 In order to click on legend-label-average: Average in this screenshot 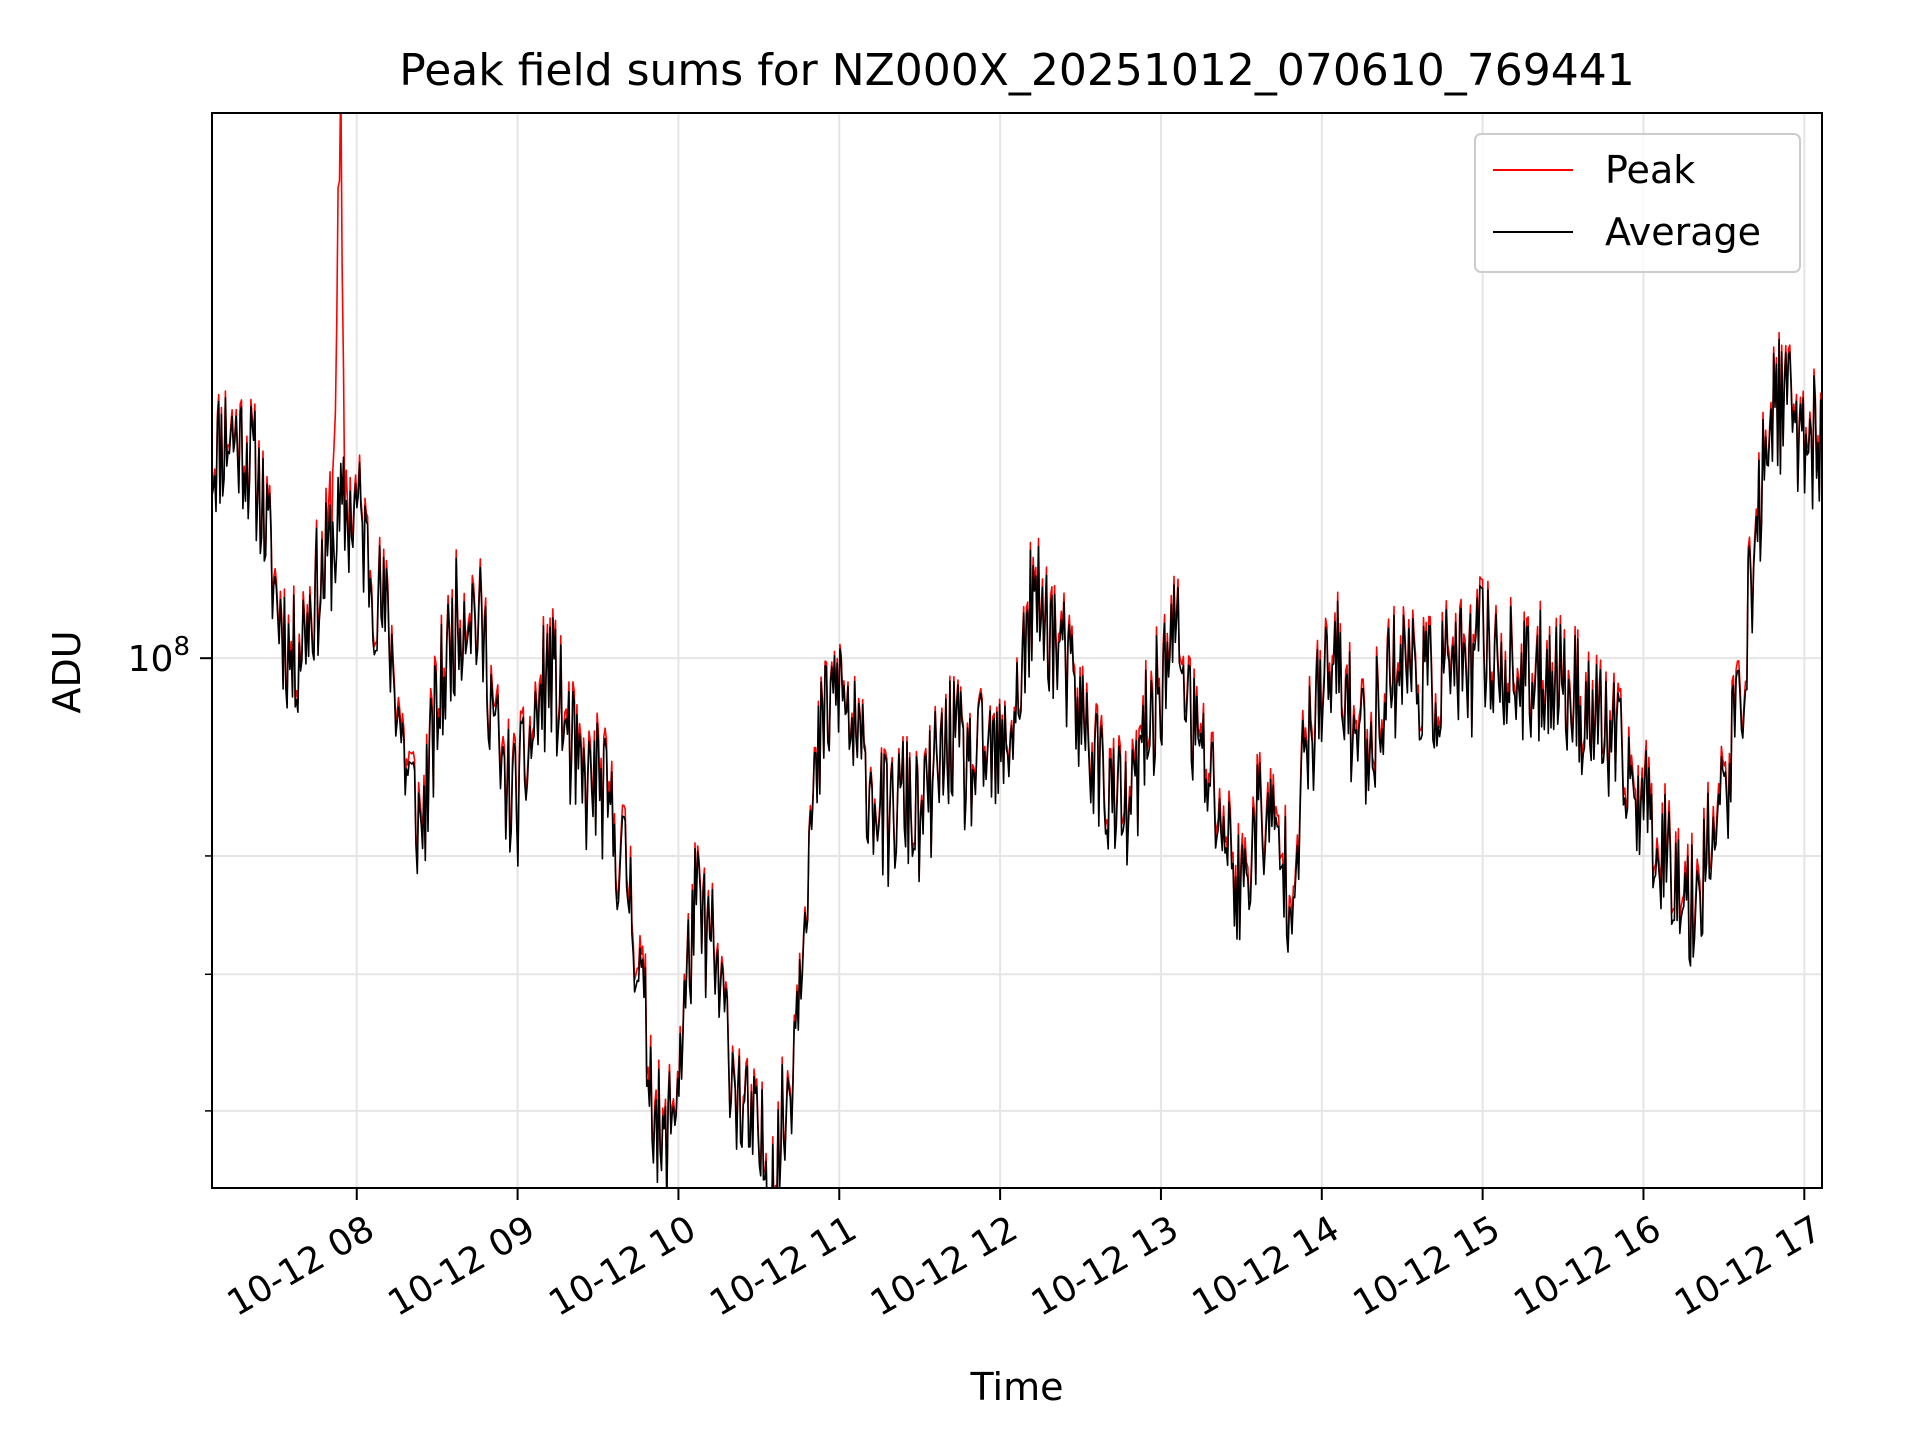, I will do `click(1683, 232)`.